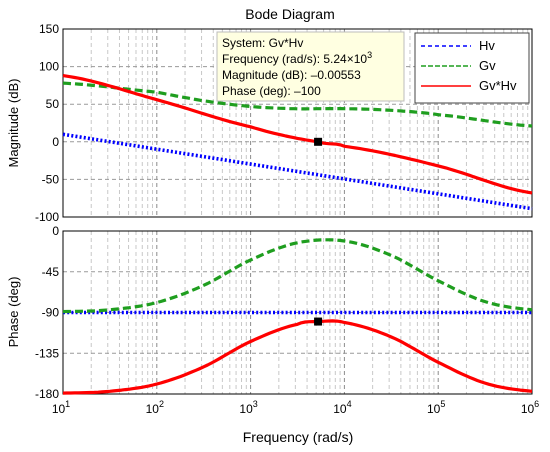 The width and height of the screenshot is (550, 452). I want to click on phase-series-gv-hv, so click(297, 357).